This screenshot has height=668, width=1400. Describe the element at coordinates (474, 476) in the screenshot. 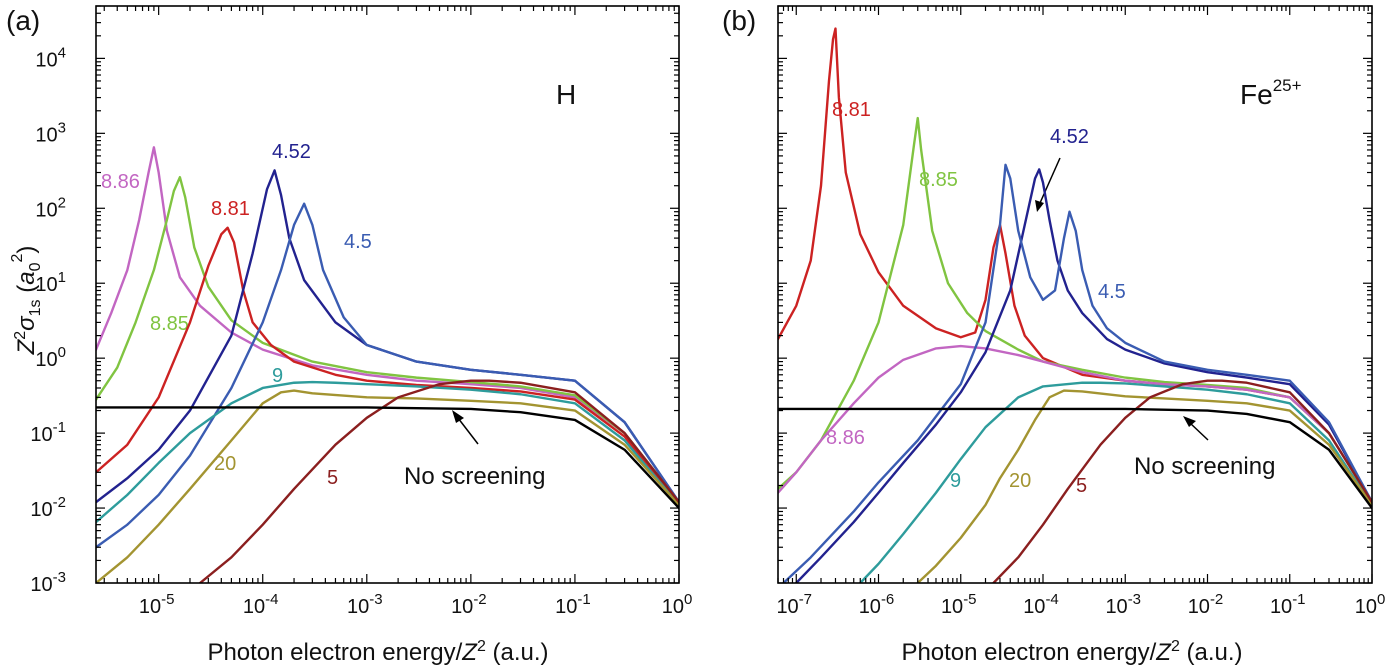

I see `panel-a-label-no-screening: No screening` at that location.